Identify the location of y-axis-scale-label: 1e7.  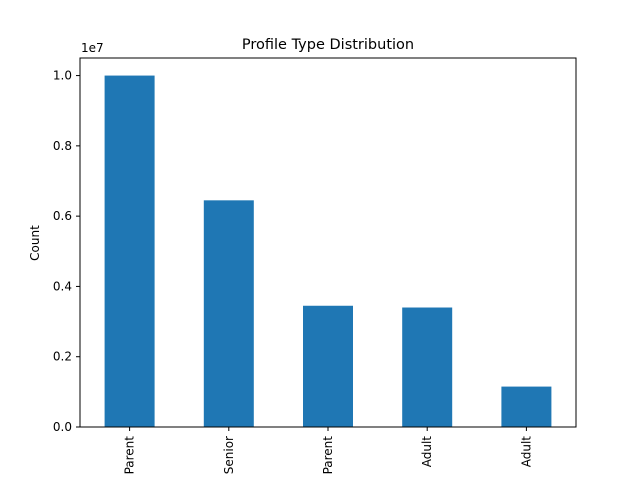
(92, 48).